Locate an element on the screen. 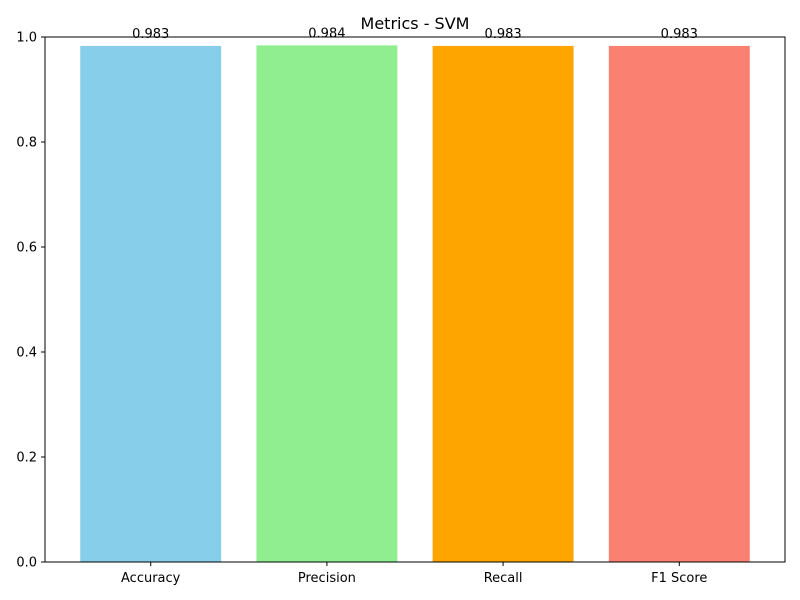 This screenshot has height=600, width=800. y-tick-label: 0.0 is located at coordinates (26, 563).